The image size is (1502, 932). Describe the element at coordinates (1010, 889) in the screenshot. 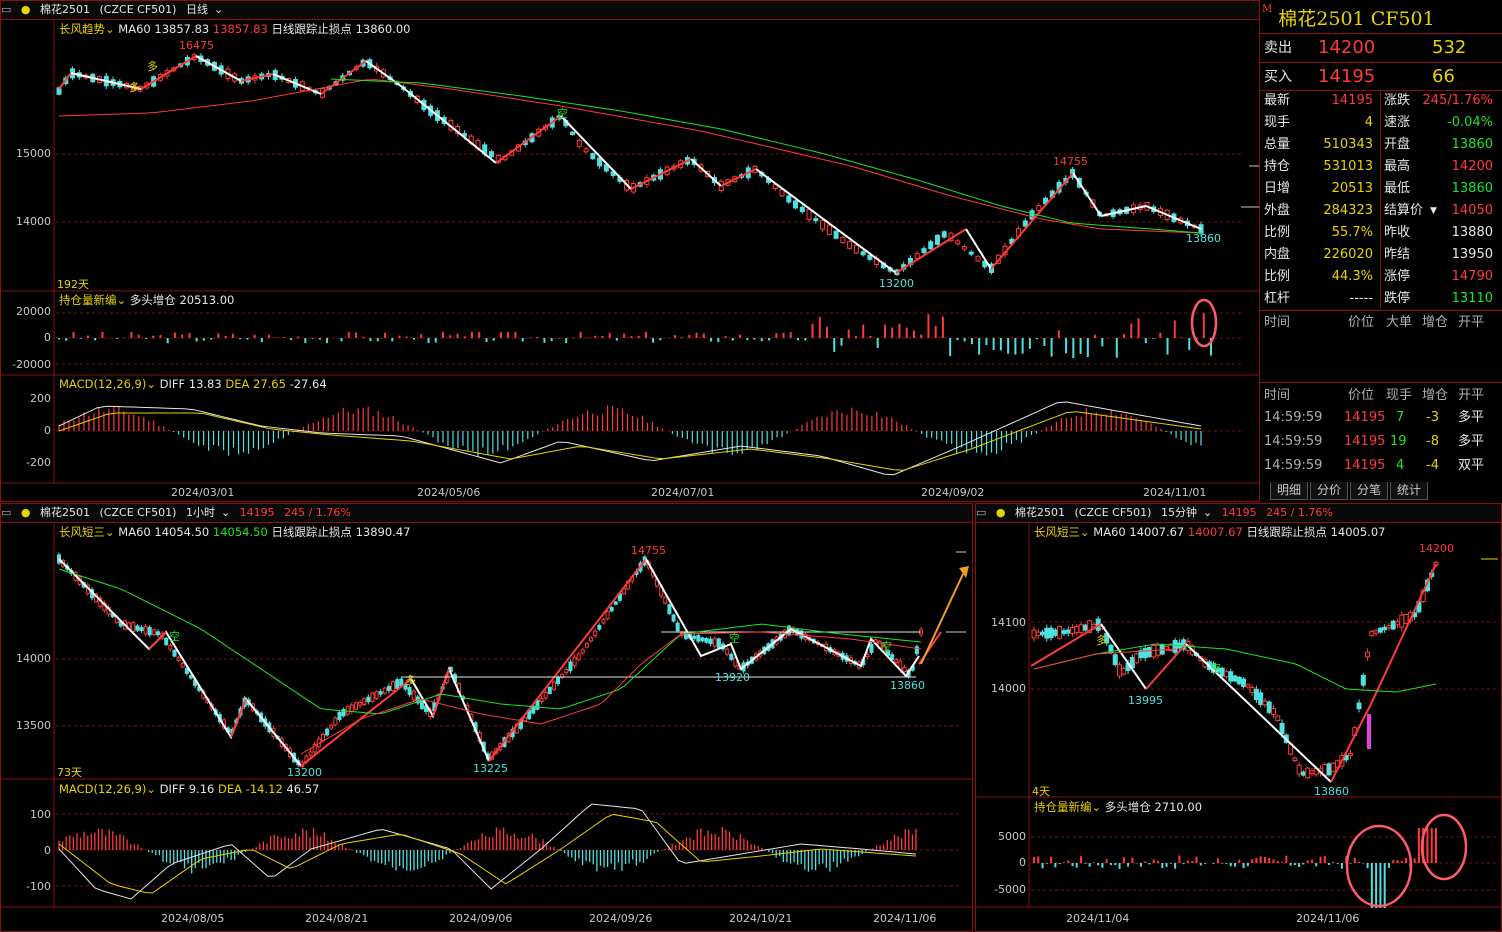

I see `min15-oi-ylabel-3: -5000` at that location.